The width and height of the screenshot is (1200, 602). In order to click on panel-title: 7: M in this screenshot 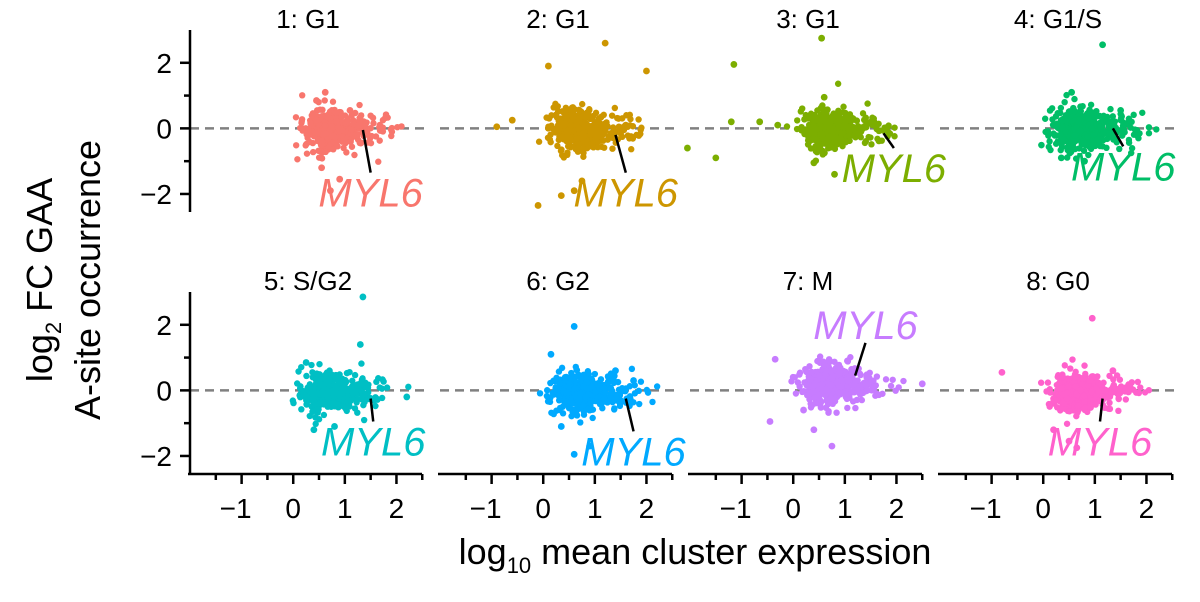, I will do `click(808, 281)`.